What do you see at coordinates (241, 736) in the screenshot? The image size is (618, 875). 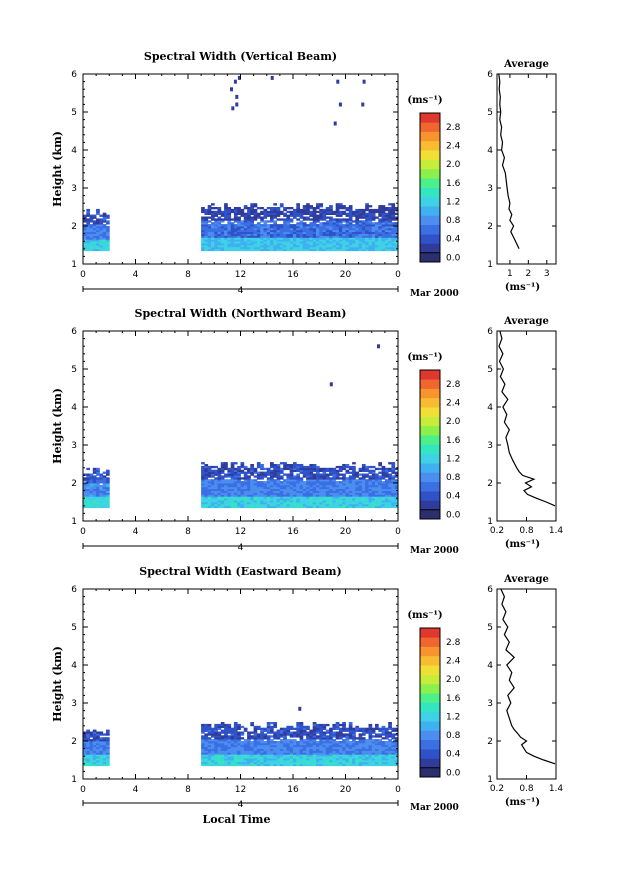 I see `heatmap-cells` at bounding box center [241, 736].